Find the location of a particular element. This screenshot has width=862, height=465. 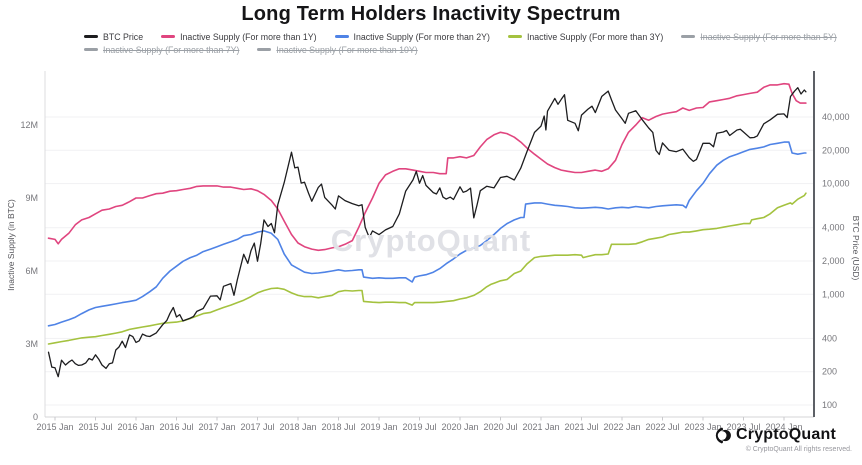

y-right-tick-100: 100 is located at coordinates (829, 405).